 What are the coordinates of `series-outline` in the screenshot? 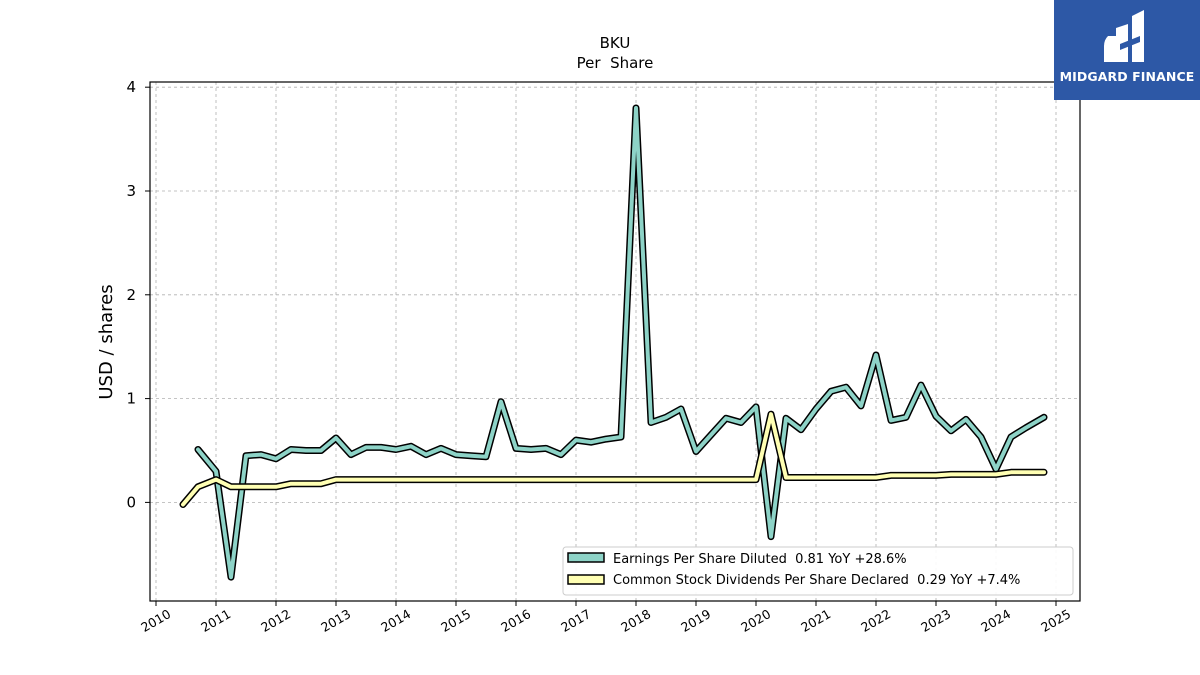 It's located at (613, 459).